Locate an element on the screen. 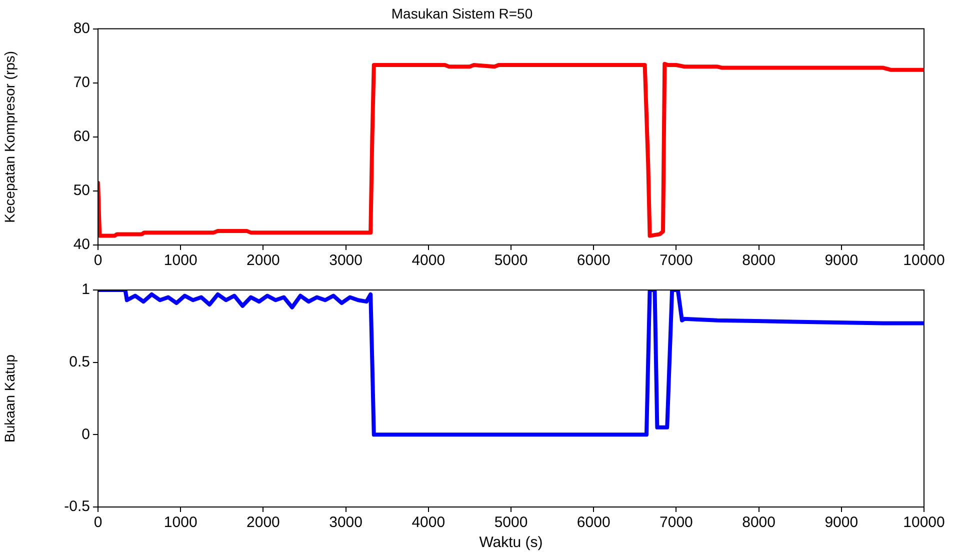 The image size is (954, 552). y-tick-label: 60 is located at coordinates (81, 137).